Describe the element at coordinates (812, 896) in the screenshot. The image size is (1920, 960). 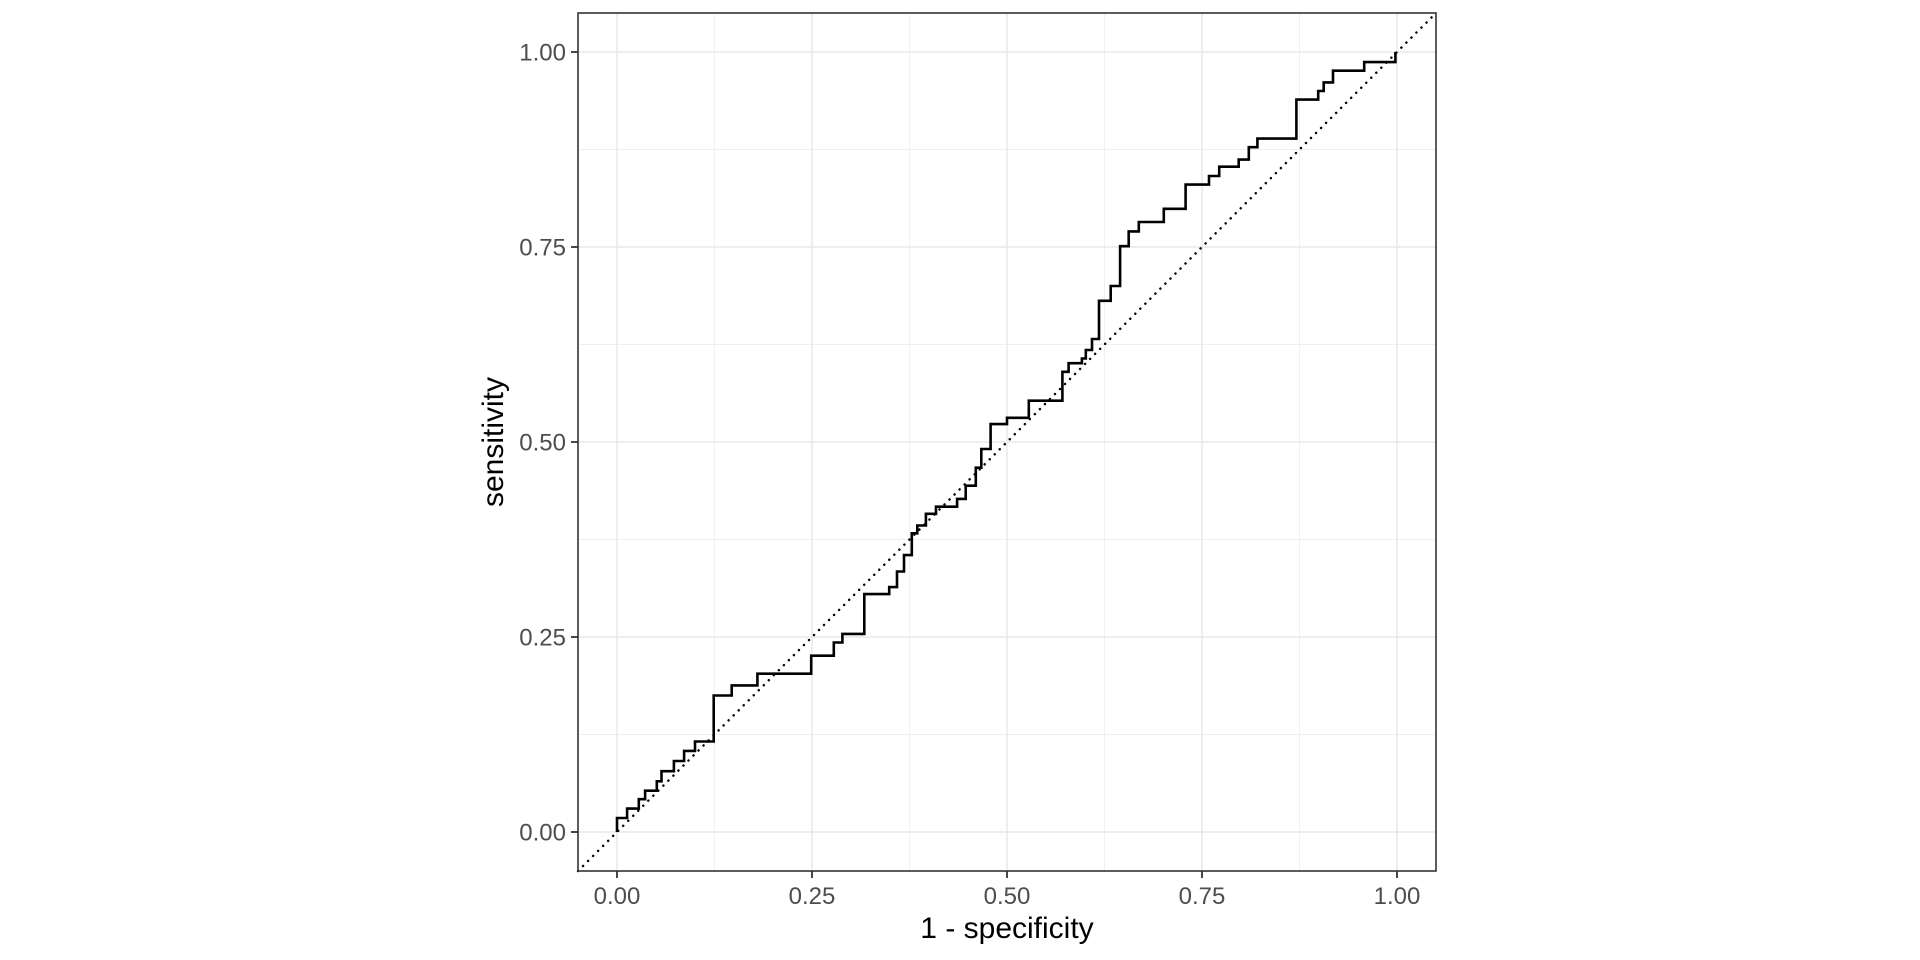
I see `x-tick-label: 0.25` at that location.